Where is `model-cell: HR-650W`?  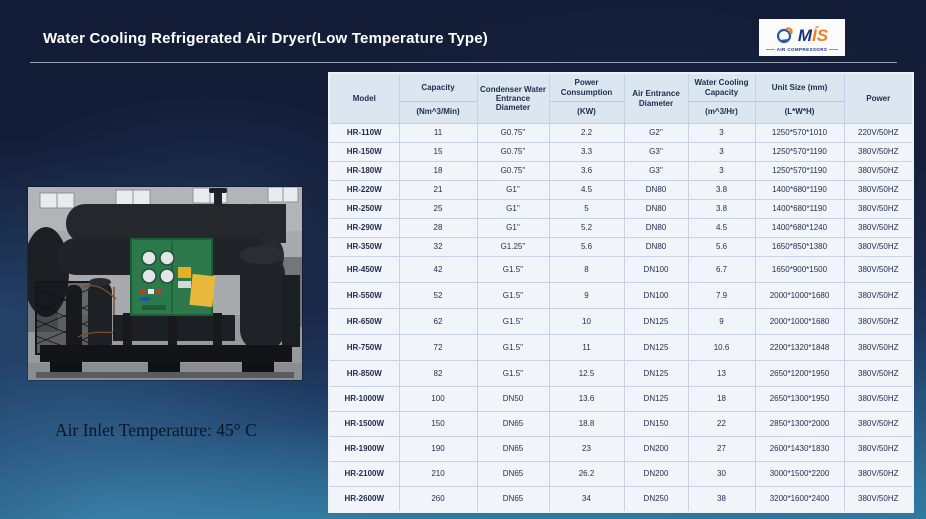 model-cell: HR-650W is located at coordinates (364, 321).